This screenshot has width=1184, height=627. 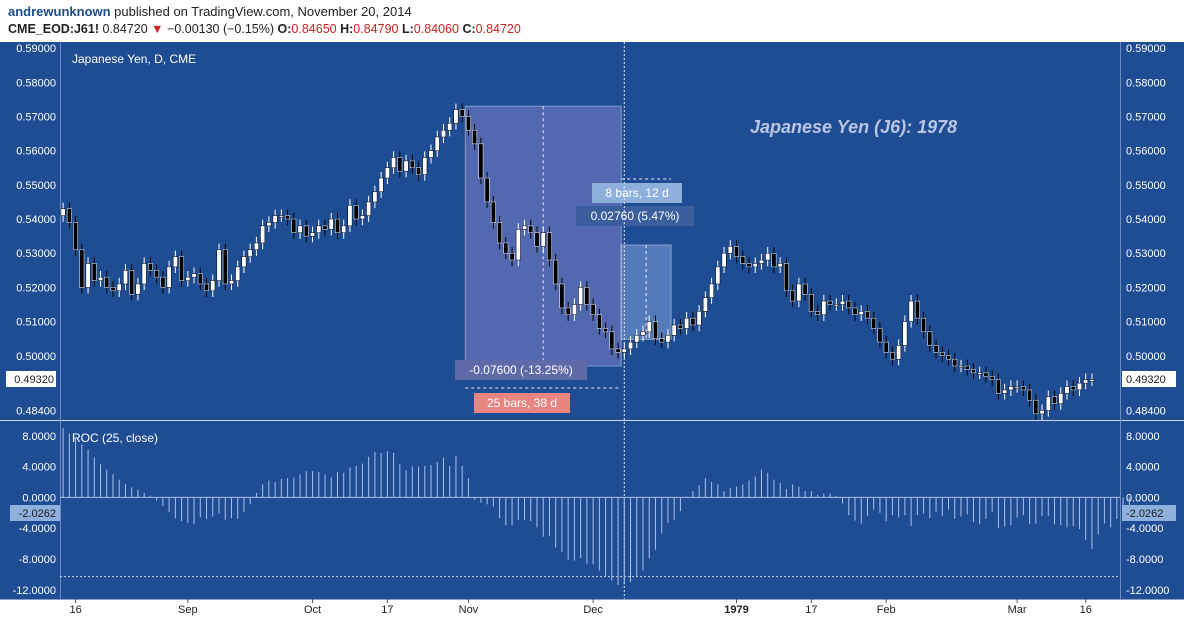 I want to click on price-axis-label-left: 0.57000, so click(x=36, y=117).